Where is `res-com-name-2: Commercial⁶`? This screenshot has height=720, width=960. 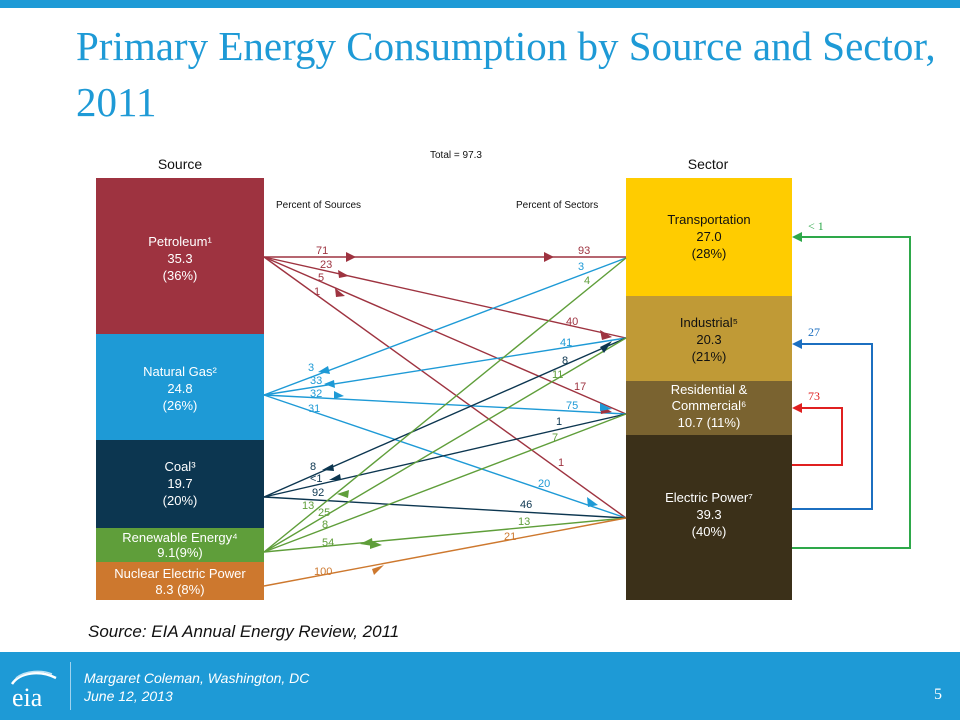
res-com-name-2: Commercial⁶ is located at coordinates (709, 405).